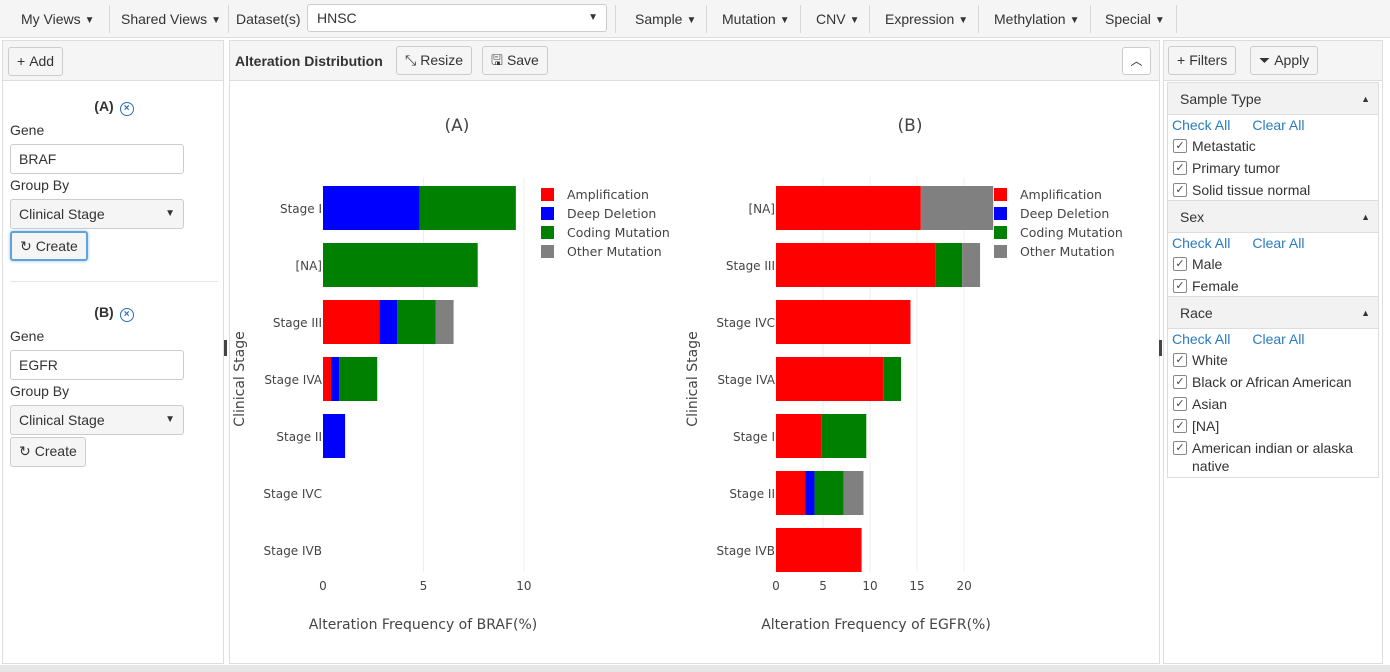  What do you see at coordinates (745, 323) in the screenshot?
I see `category-label: Stage IVC` at bounding box center [745, 323].